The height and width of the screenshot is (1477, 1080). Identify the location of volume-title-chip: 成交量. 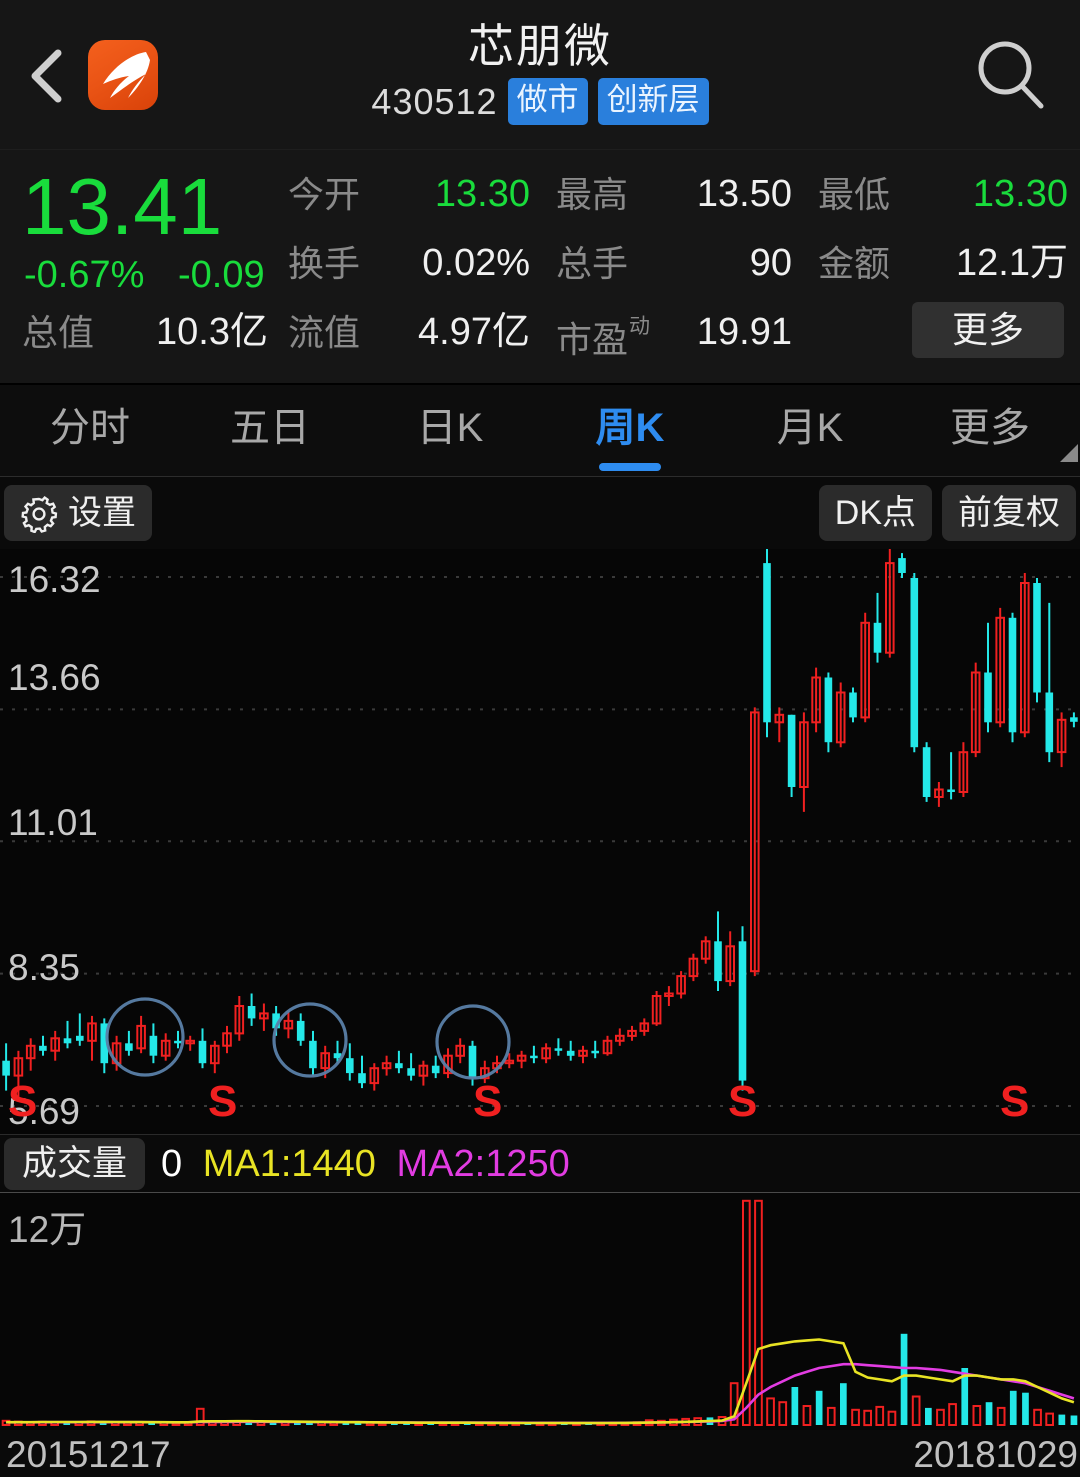
(75, 1163).